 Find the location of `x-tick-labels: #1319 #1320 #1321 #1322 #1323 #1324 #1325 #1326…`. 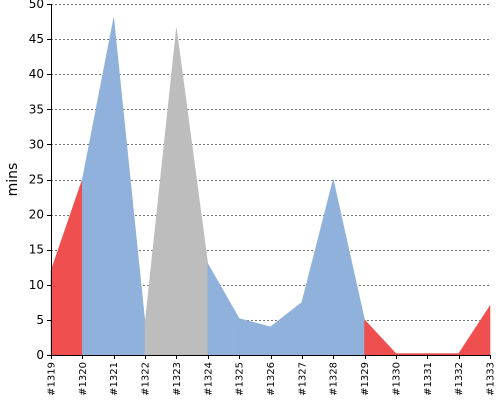

x-tick-labels: #1319 #1320 #1321 #1322 #1323 #1324 #1325 #1326… is located at coordinates (272, 379).